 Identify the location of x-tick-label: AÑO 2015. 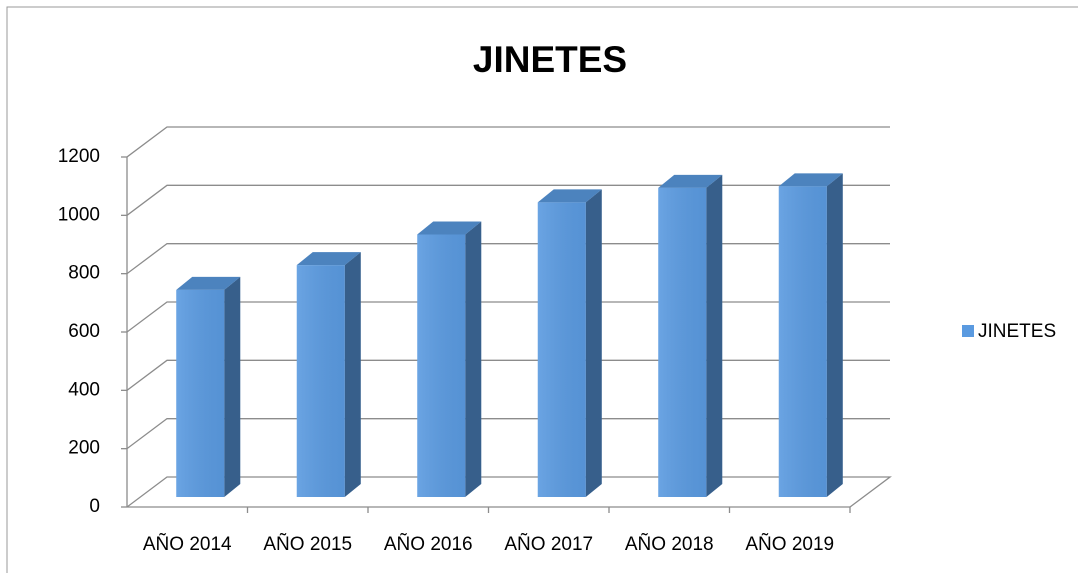
(307, 544).